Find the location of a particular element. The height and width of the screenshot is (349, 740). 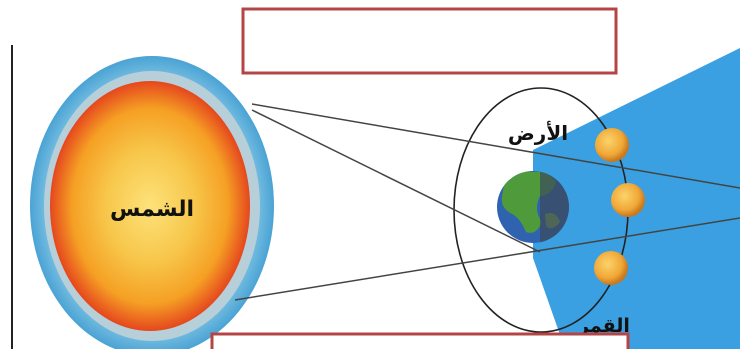

moon-positions: القمر is located at coordinates (611, 232).